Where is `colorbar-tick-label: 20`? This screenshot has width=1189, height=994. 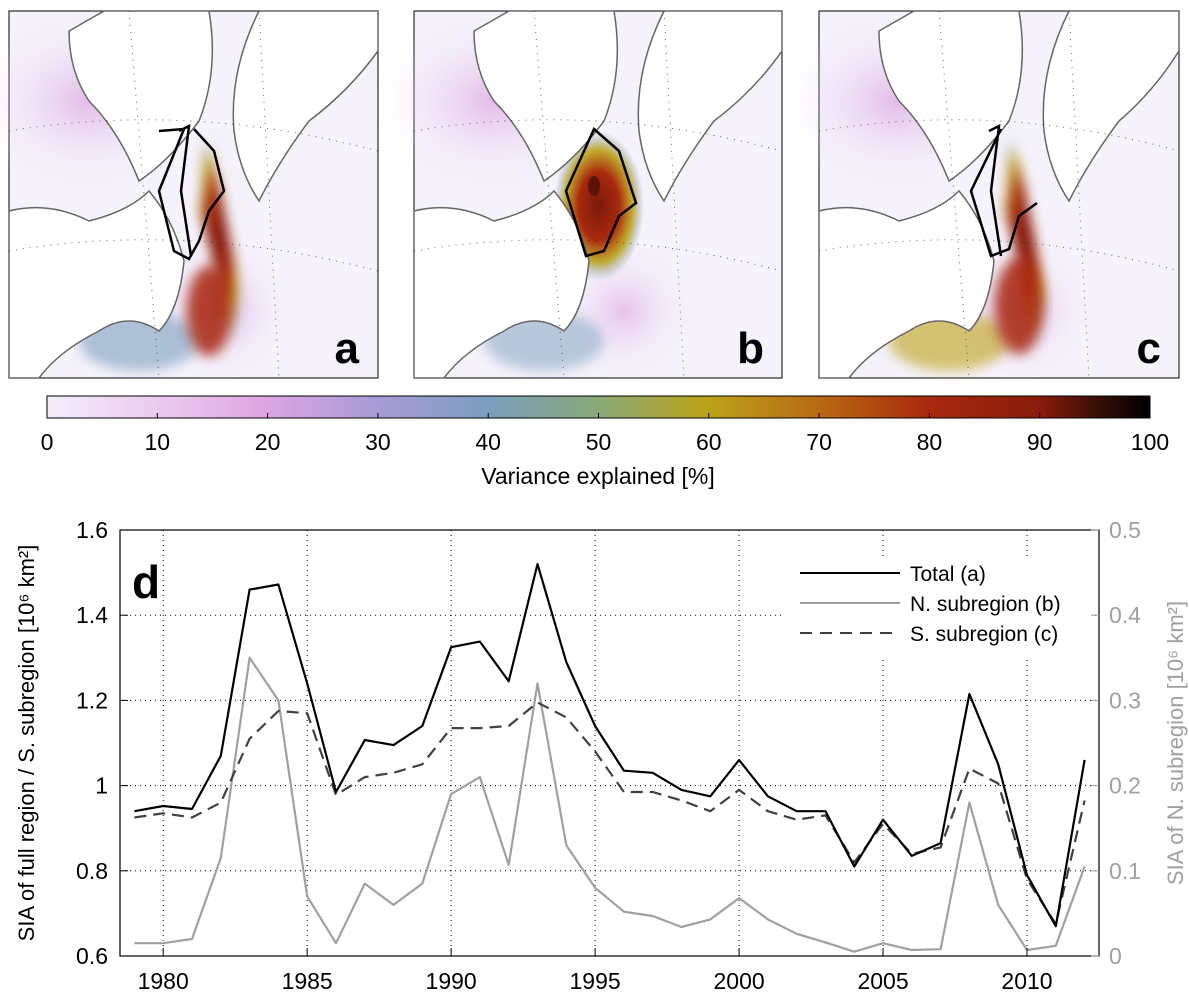
colorbar-tick-label: 20 is located at coordinates (268, 442).